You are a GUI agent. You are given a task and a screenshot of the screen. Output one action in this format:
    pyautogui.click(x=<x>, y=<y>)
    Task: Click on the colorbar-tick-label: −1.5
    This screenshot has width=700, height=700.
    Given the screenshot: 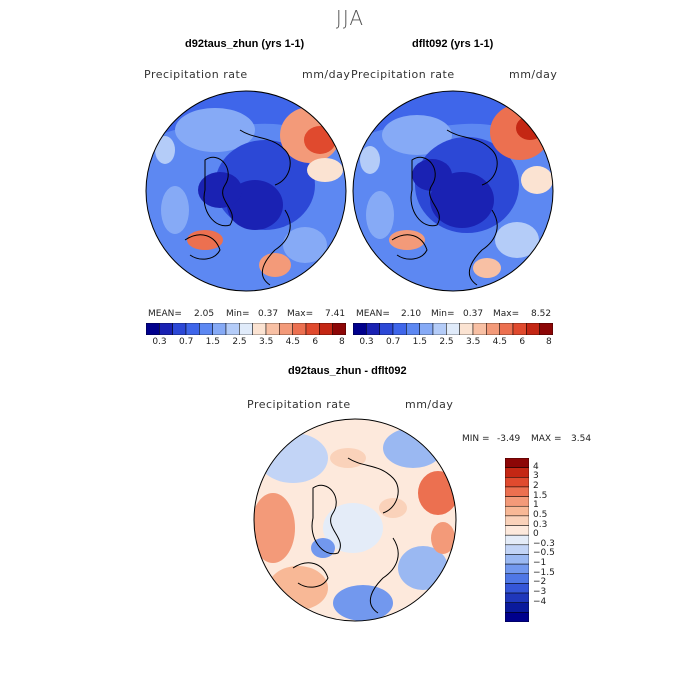 What is the action you would take?
    pyautogui.click(x=544, y=572)
    